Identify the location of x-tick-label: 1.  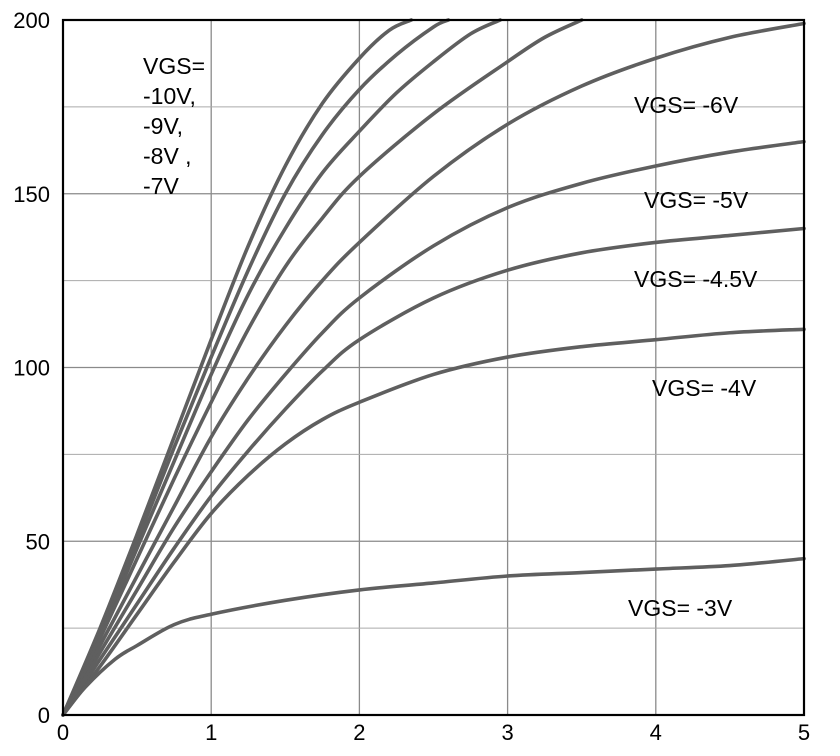
(211, 732).